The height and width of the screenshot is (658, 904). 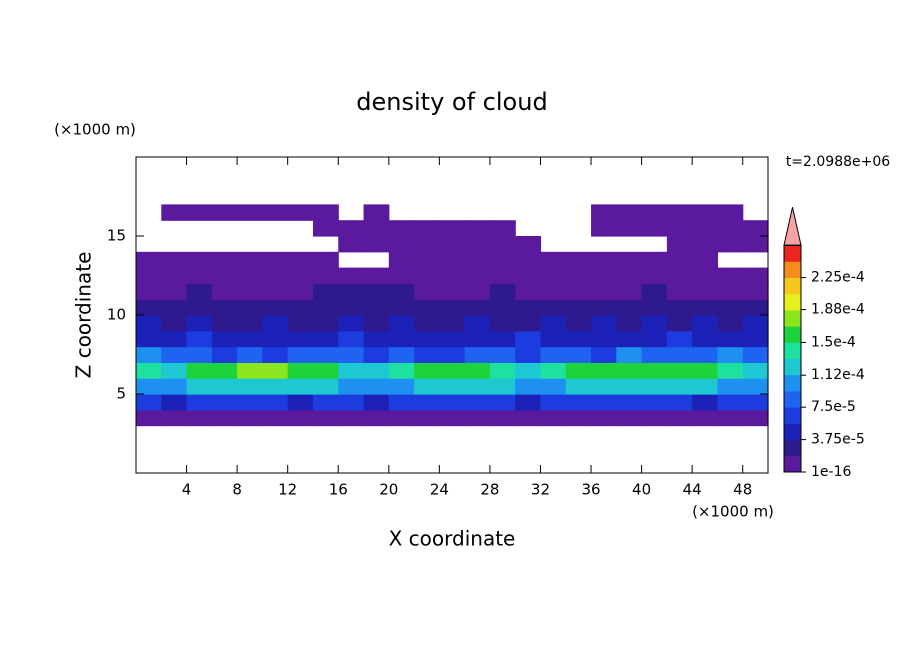 I want to click on x-axis-label: X coordinate, so click(x=452, y=539).